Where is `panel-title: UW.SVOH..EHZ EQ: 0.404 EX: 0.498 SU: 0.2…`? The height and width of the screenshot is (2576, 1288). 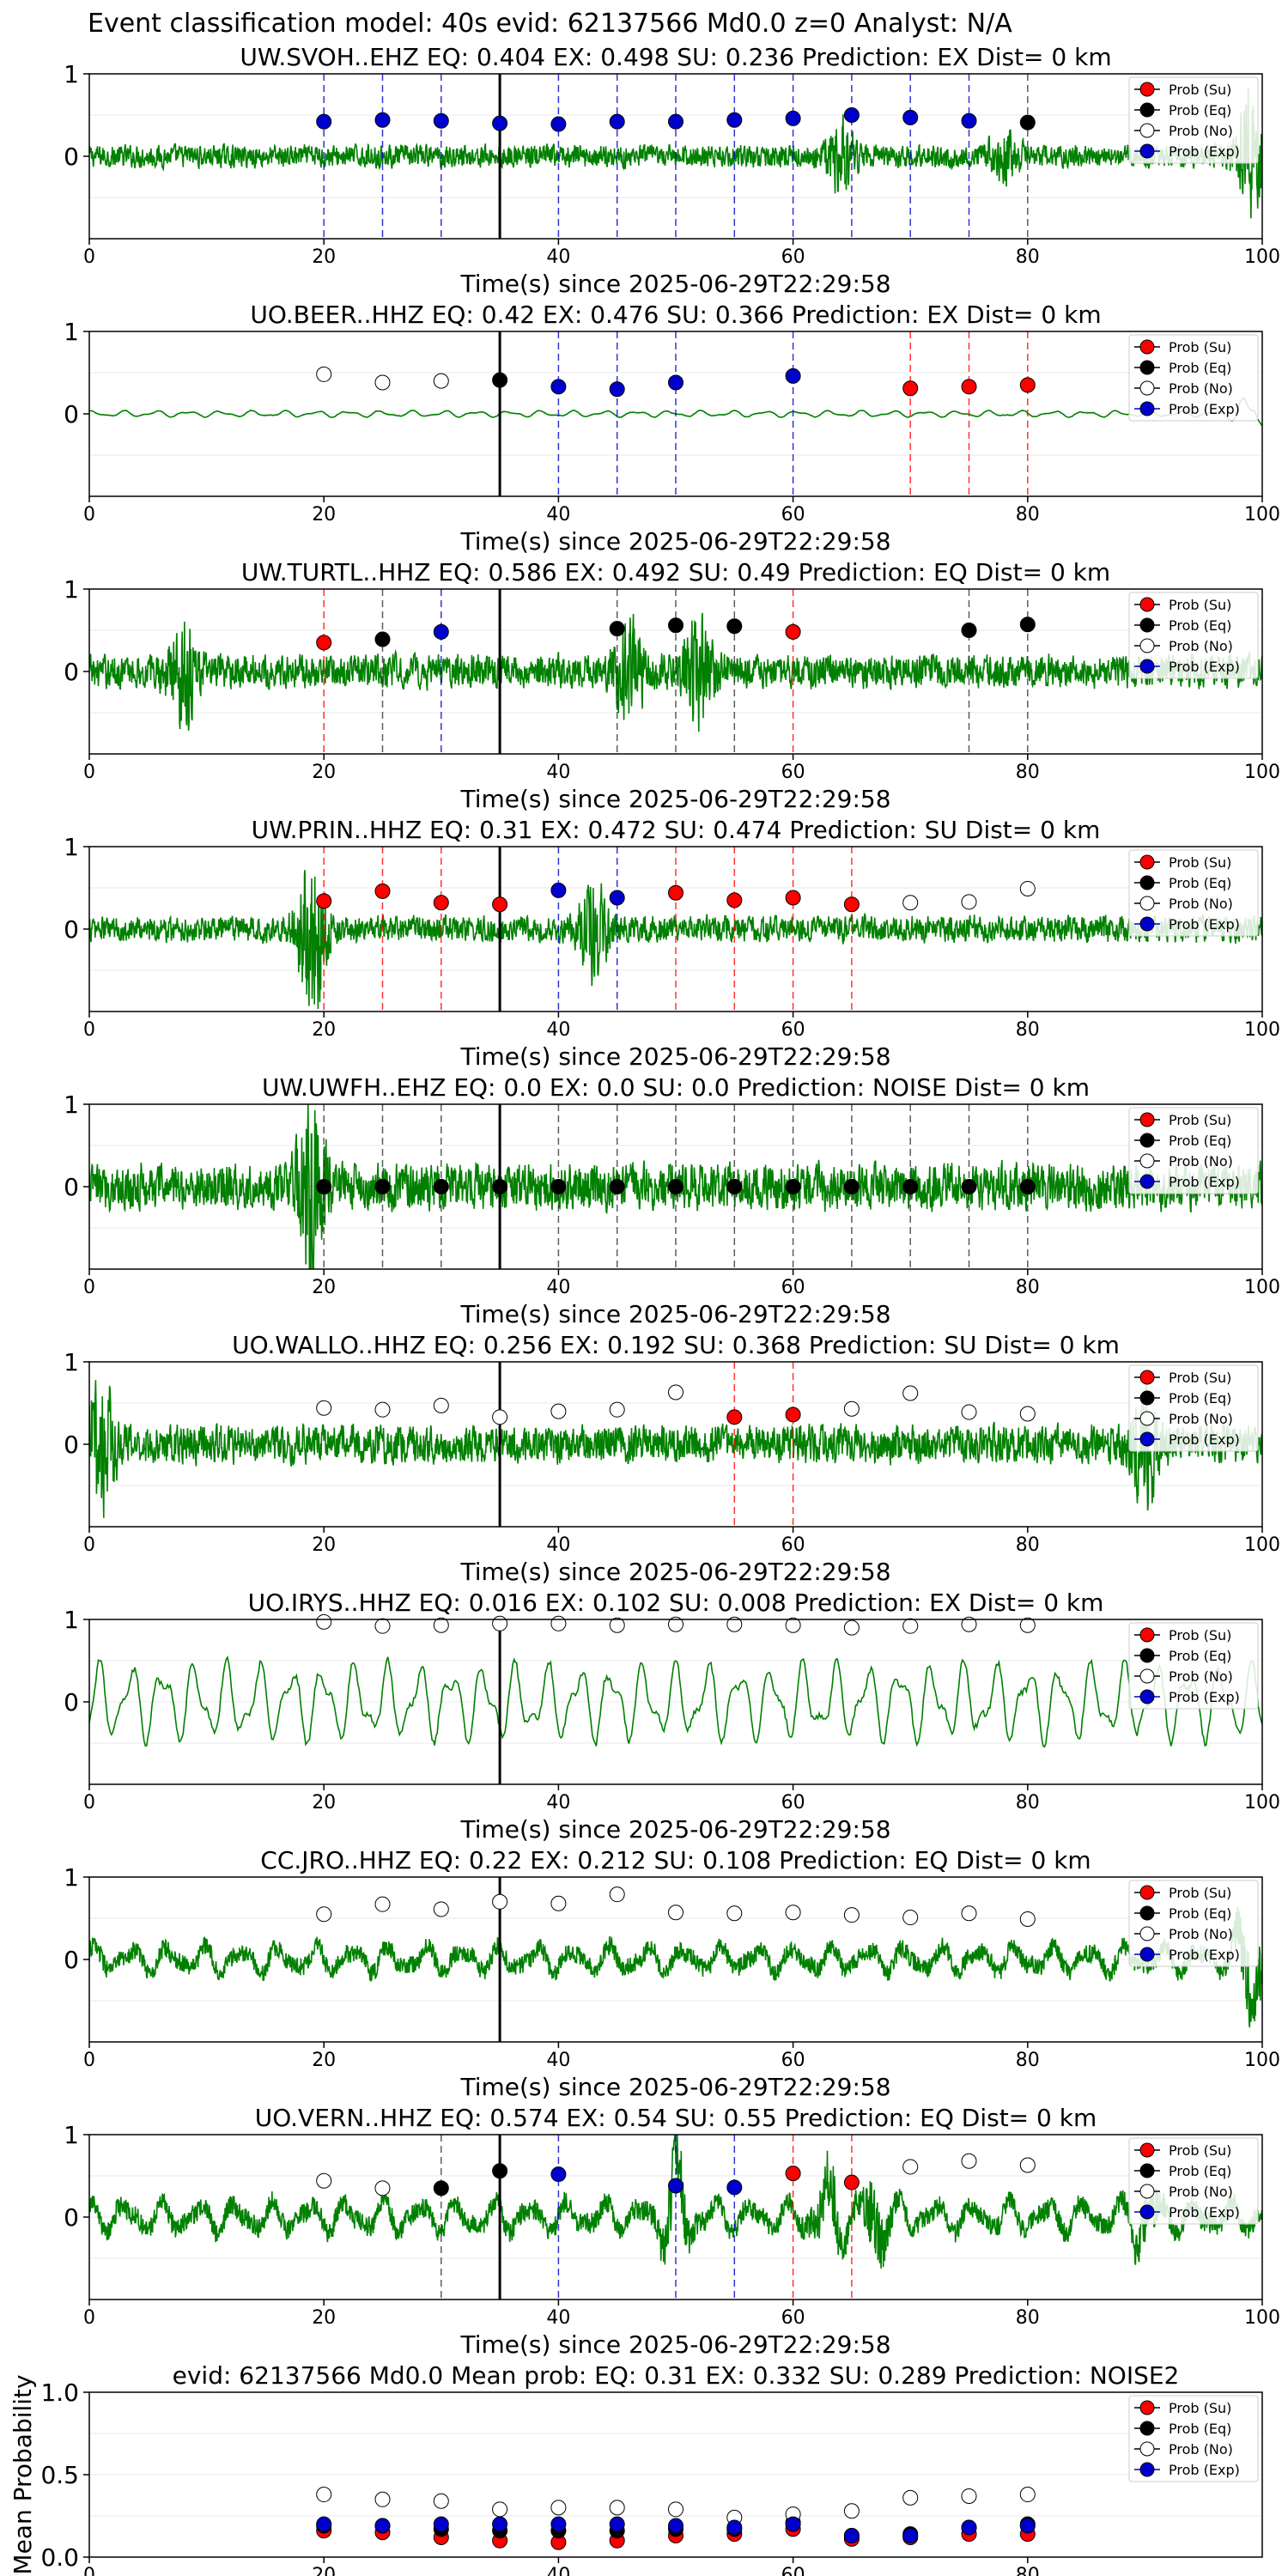
panel-title: UW.SVOH..EHZ EQ: 0.404 EX: 0.498 SU: 0.2… is located at coordinates (675, 57).